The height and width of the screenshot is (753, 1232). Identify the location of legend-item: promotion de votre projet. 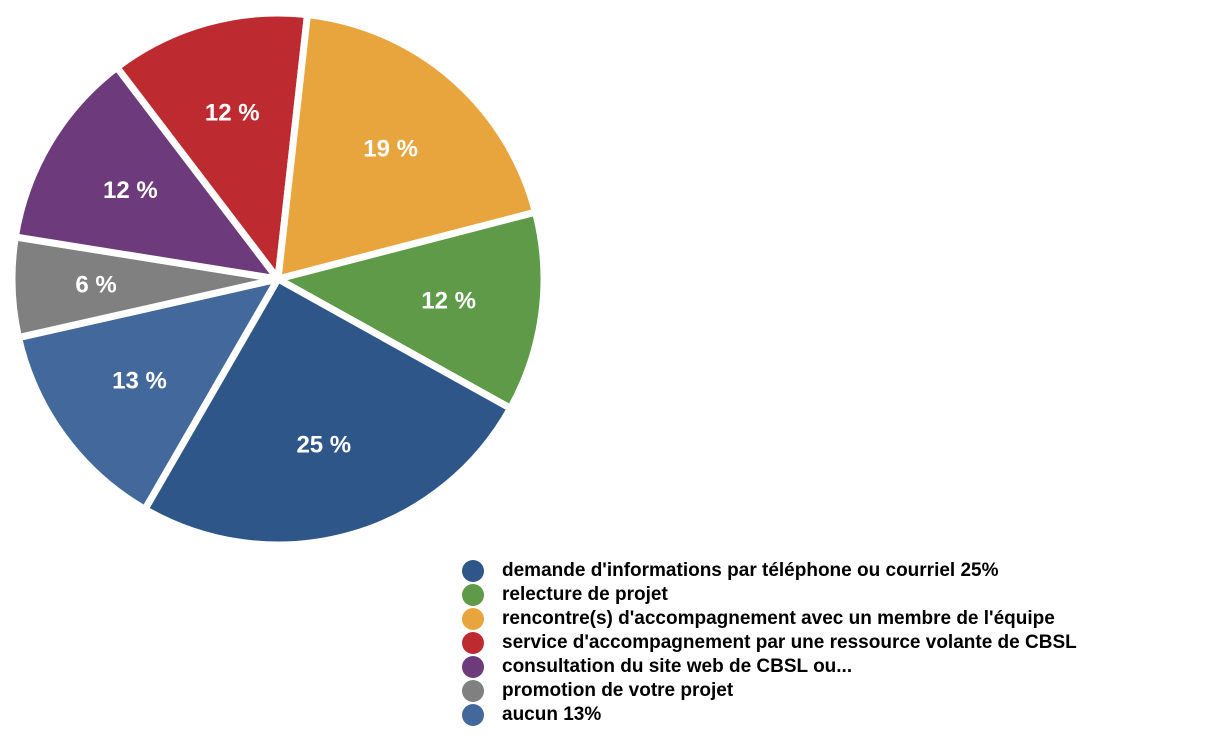
(769, 691).